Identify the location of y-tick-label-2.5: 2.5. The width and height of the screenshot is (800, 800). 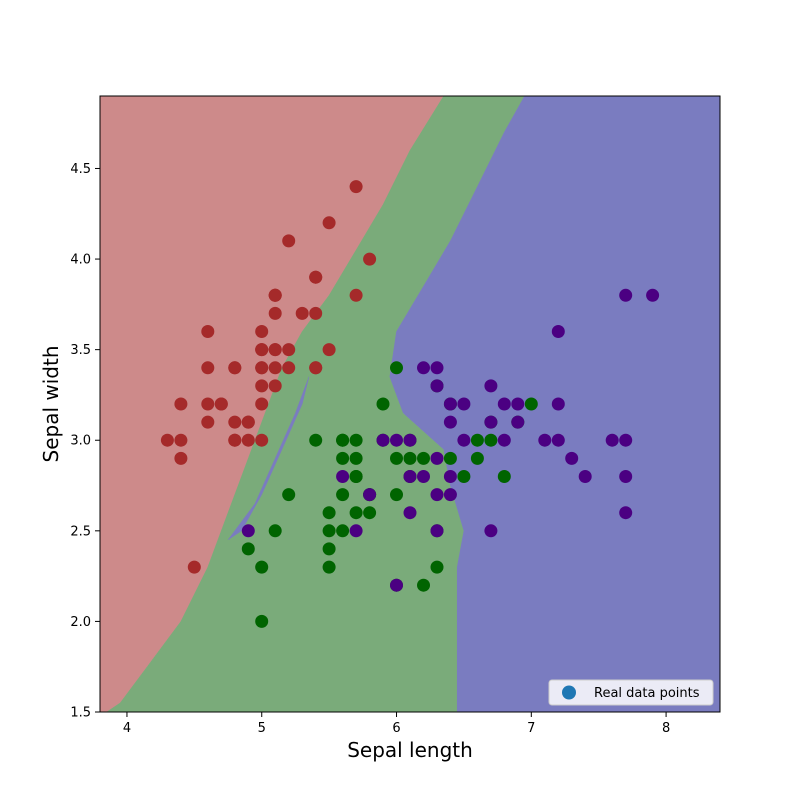
(80, 531).